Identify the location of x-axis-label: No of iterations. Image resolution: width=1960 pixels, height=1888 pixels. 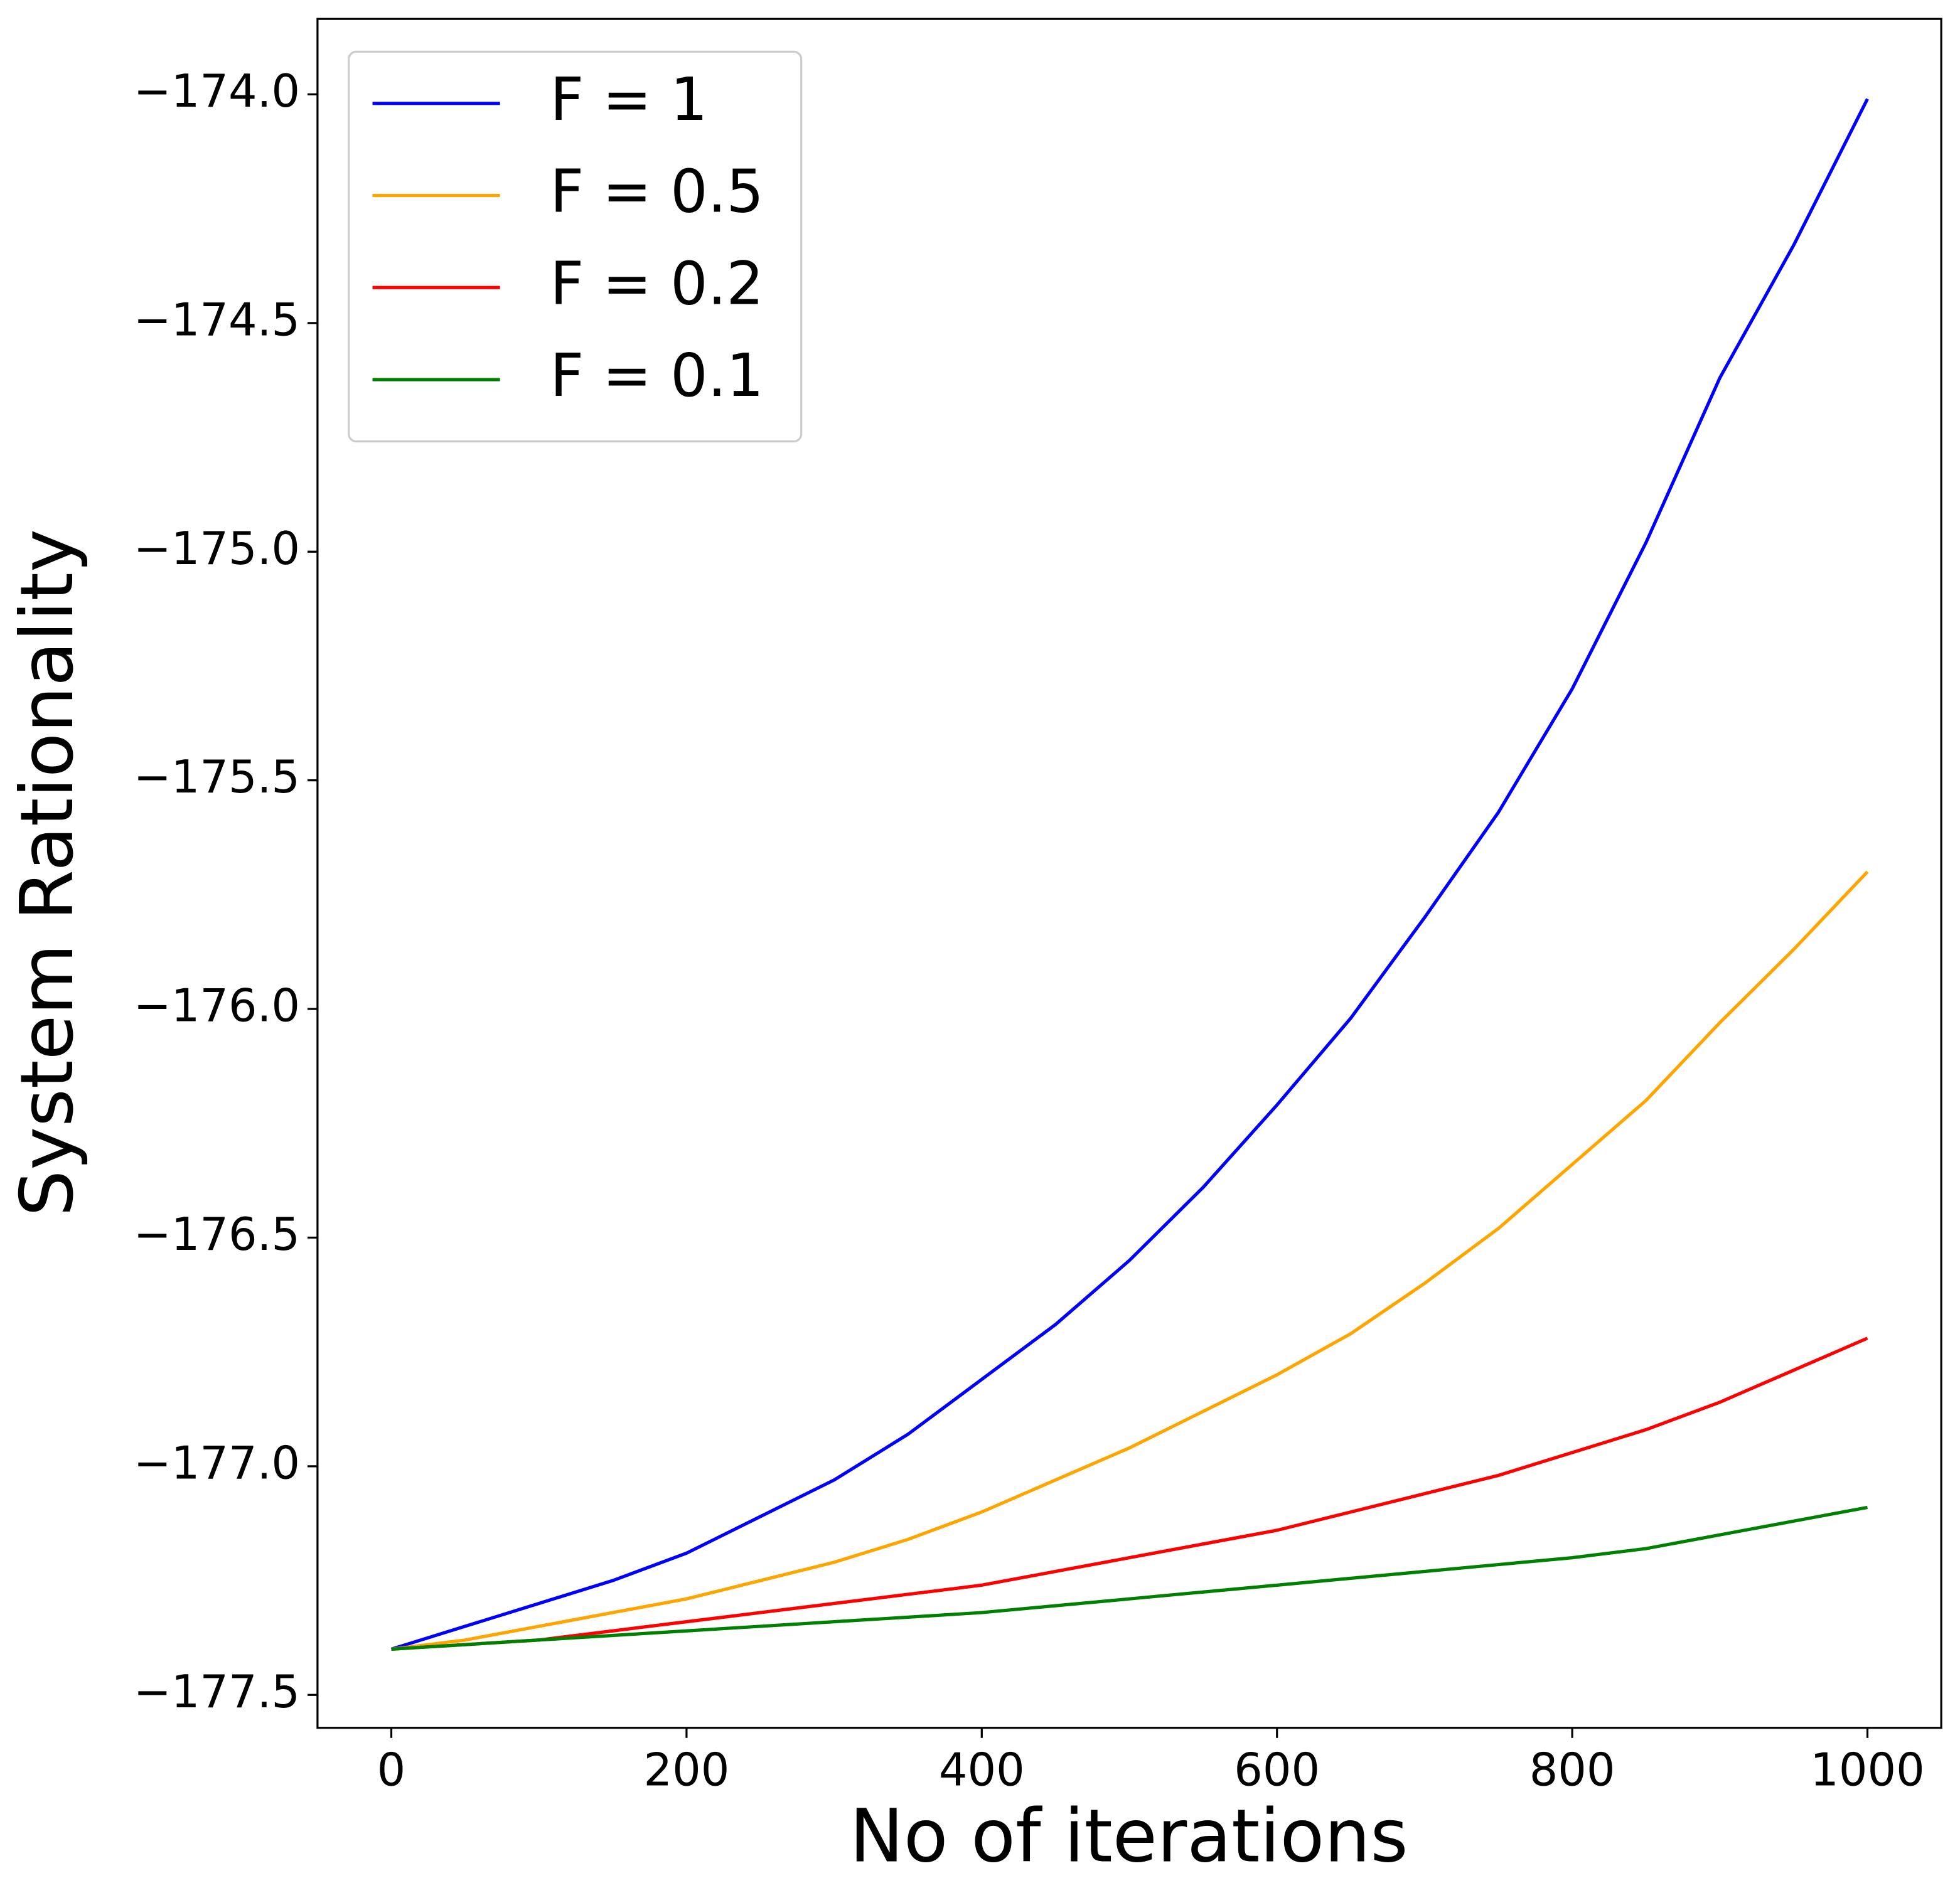
(1128, 1836).